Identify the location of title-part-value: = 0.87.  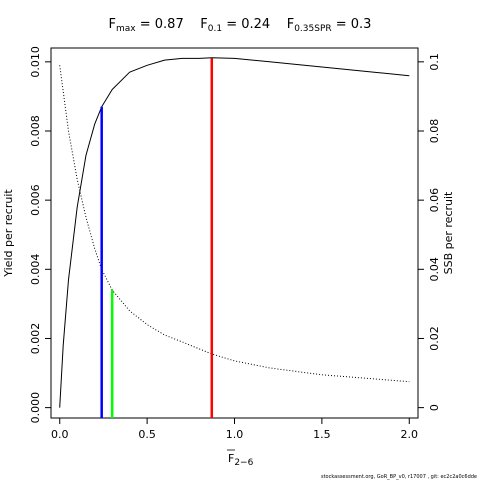
(160, 24).